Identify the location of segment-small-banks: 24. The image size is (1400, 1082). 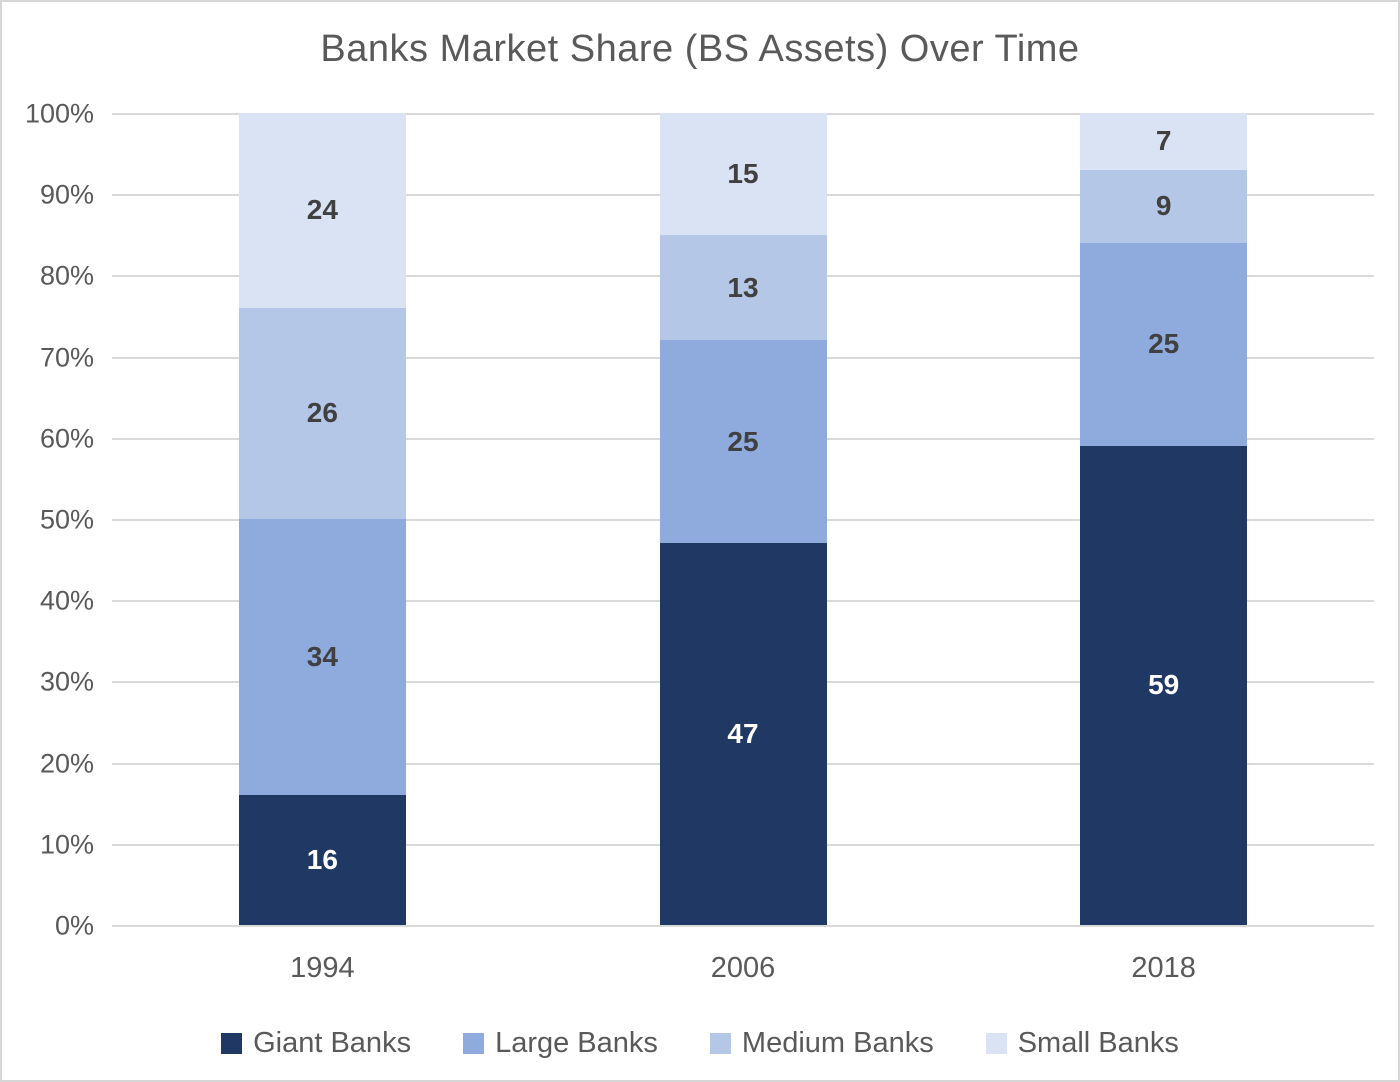
(322, 210).